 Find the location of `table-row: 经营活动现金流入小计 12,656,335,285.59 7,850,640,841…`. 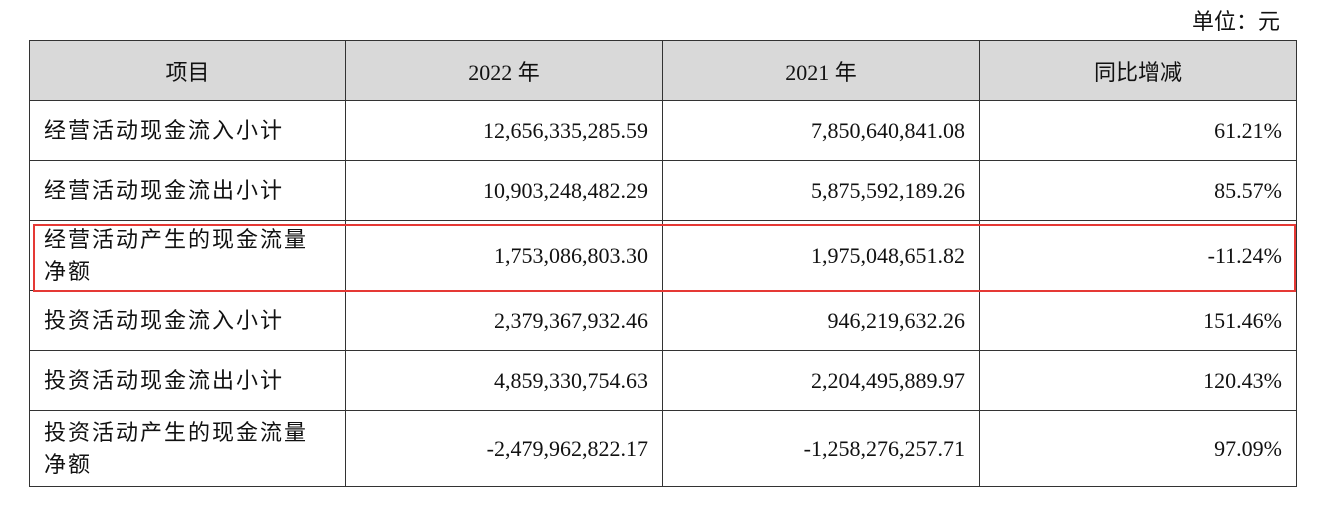

table-row: 经营活动现金流入小计 12,656,335,285.59 7,850,640,841… is located at coordinates (663, 130).